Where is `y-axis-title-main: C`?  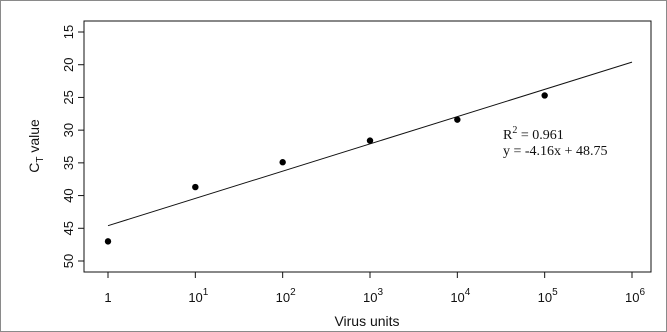 y-axis-title-main: C is located at coordinates (34, 168).